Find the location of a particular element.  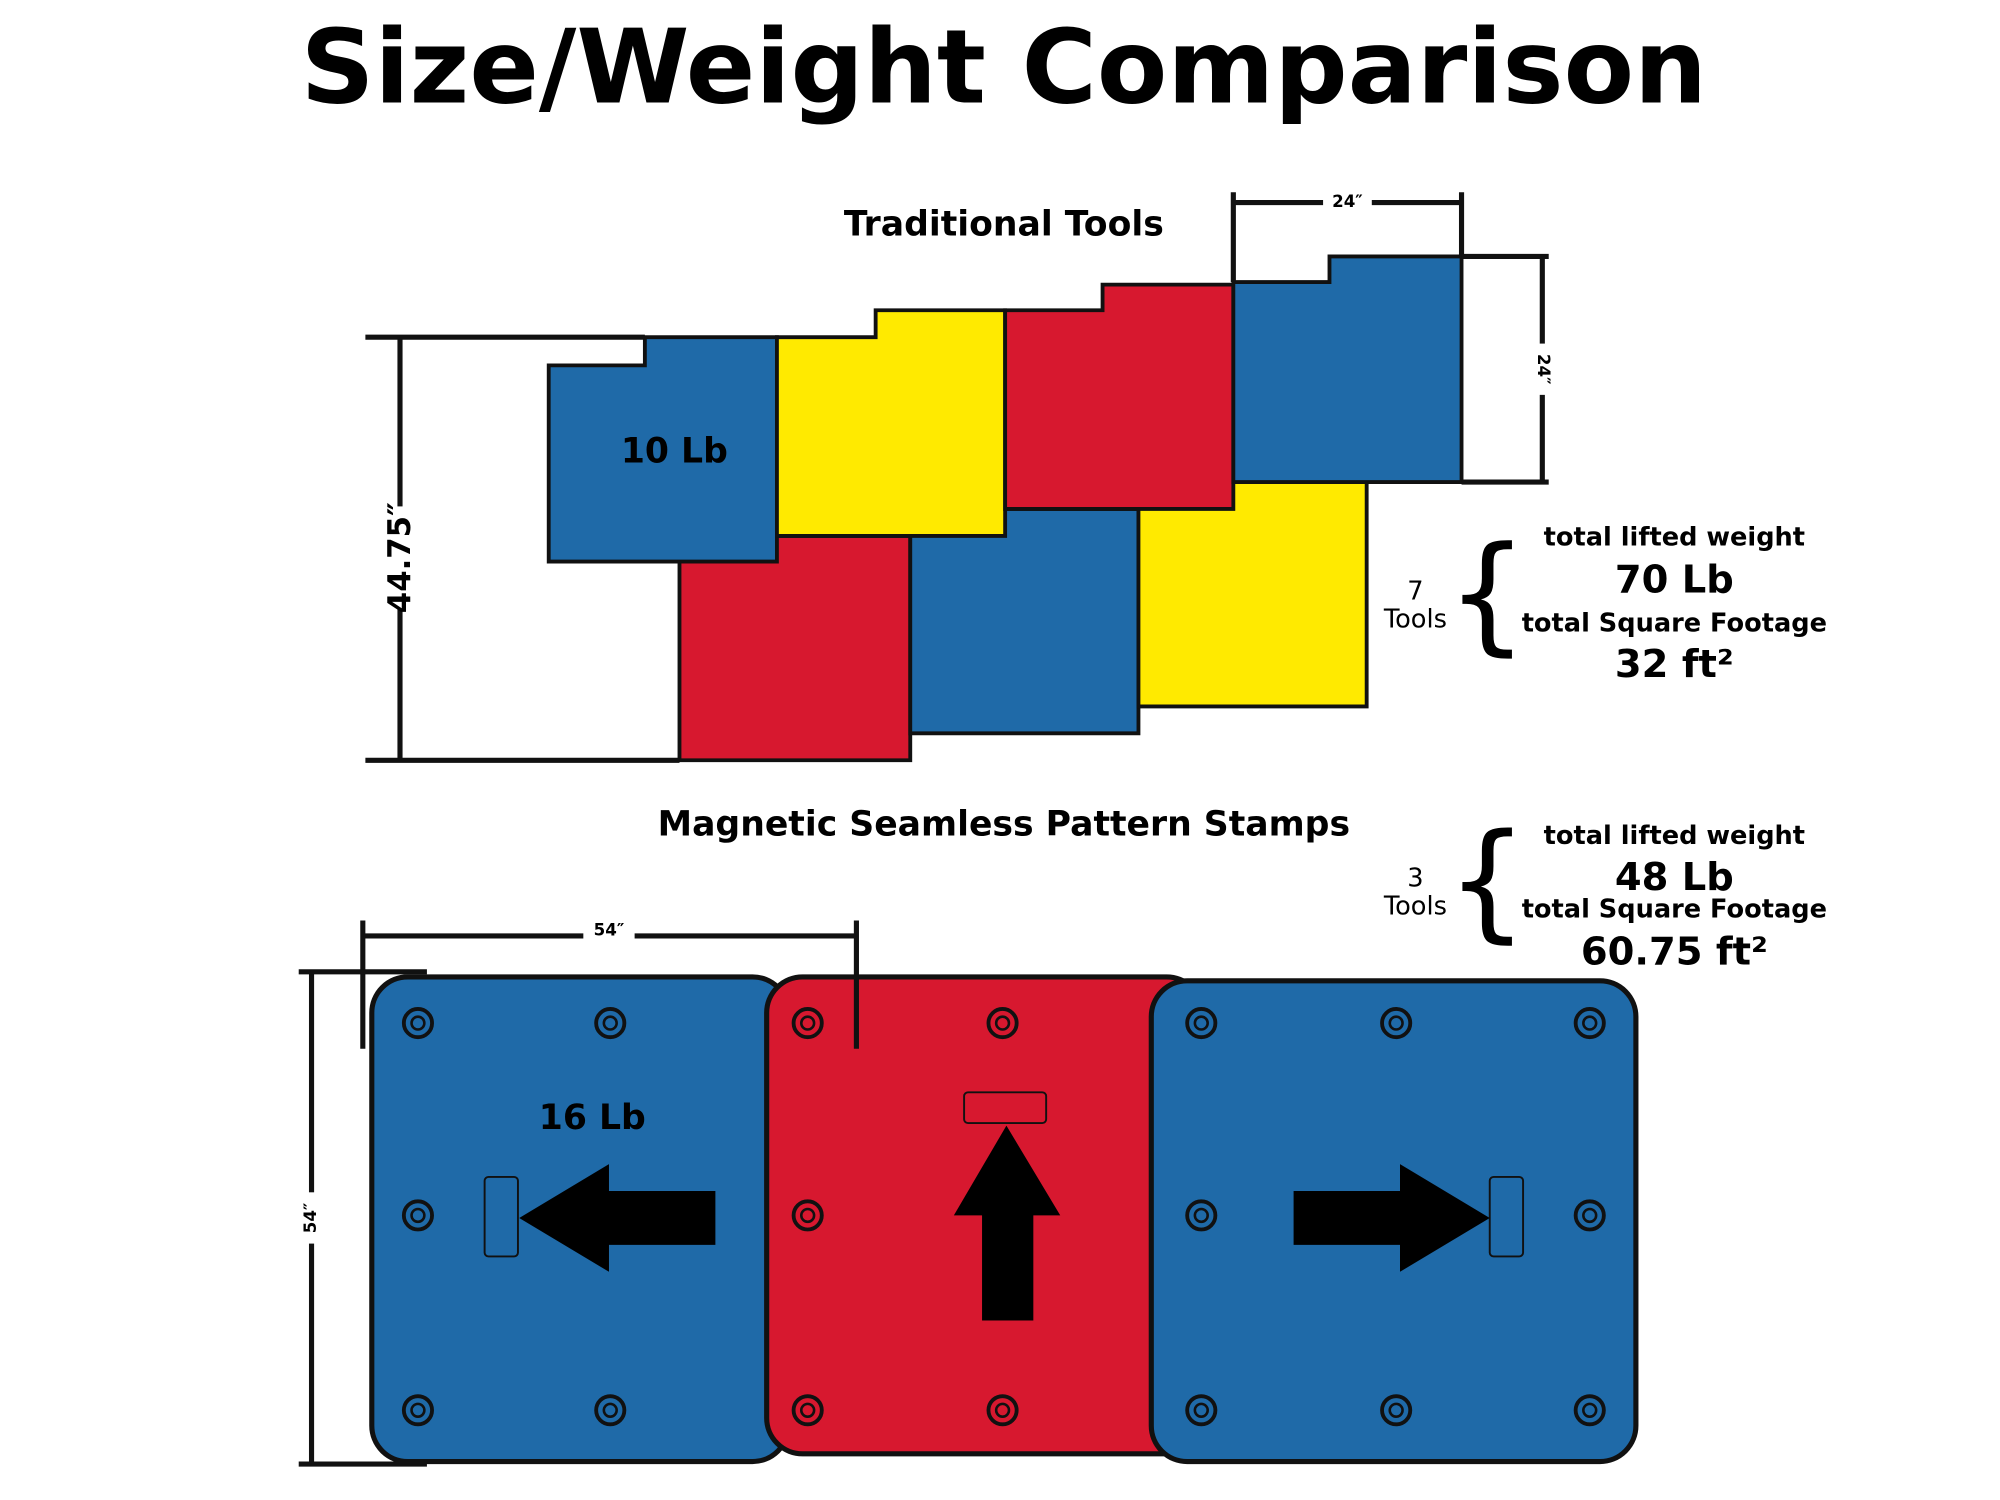

weight-value: 48 Lb is located at coordinates (1674, 877).